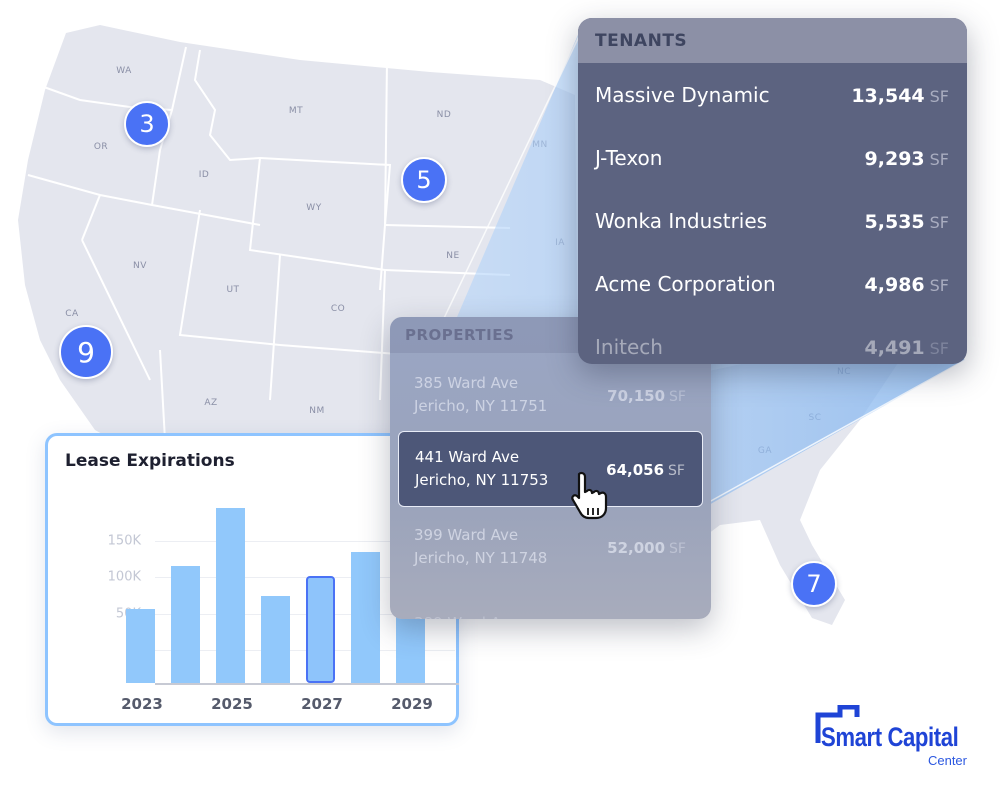 This screenshot has height=800, width=1003. What do you see at coordinates (681, 220) in the screenshot?
I see `tenant-name: Wonka Industries` at bounding box center [681, 220].